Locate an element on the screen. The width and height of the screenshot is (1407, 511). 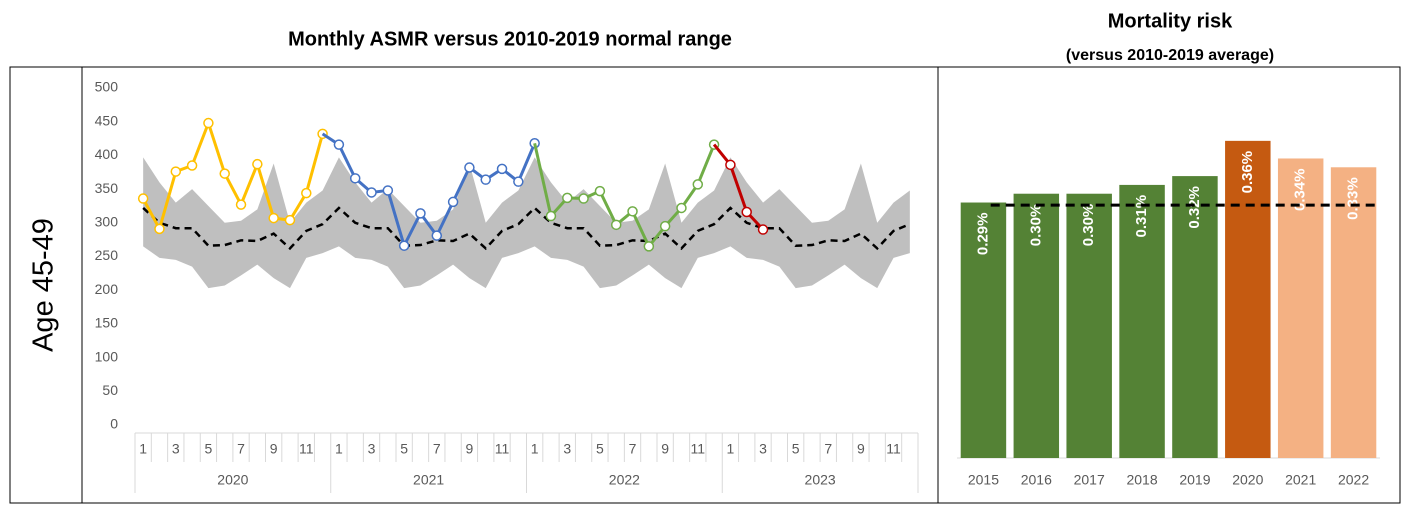
chart-title: Mortality risk is located at coordinates (1170, 21).